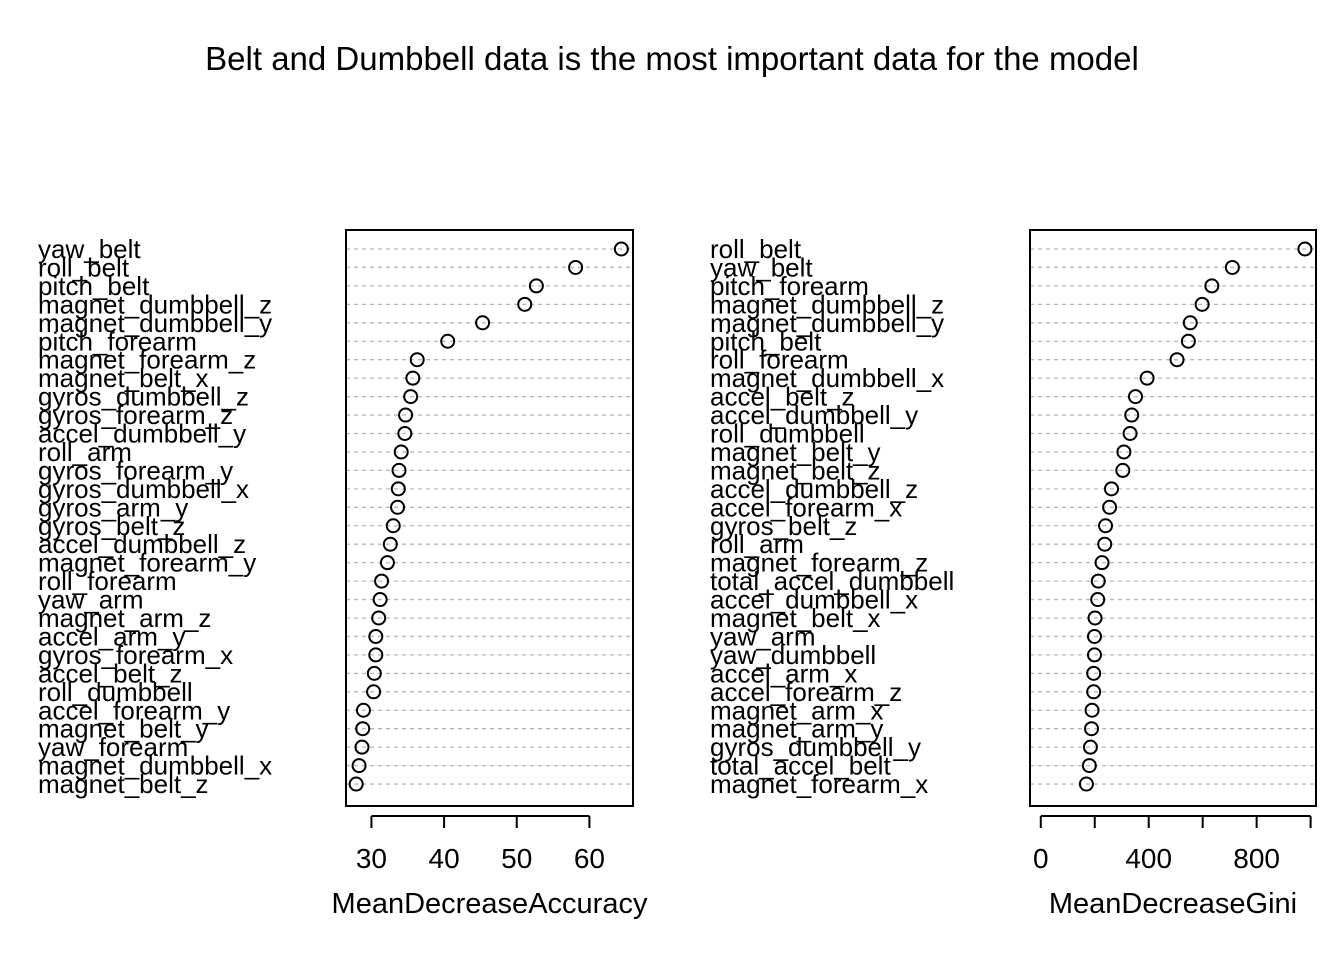 The width and height of the screenshot is (1344, 960). I want to click on category-label: magnet_forearm_x, so click(819, 784).